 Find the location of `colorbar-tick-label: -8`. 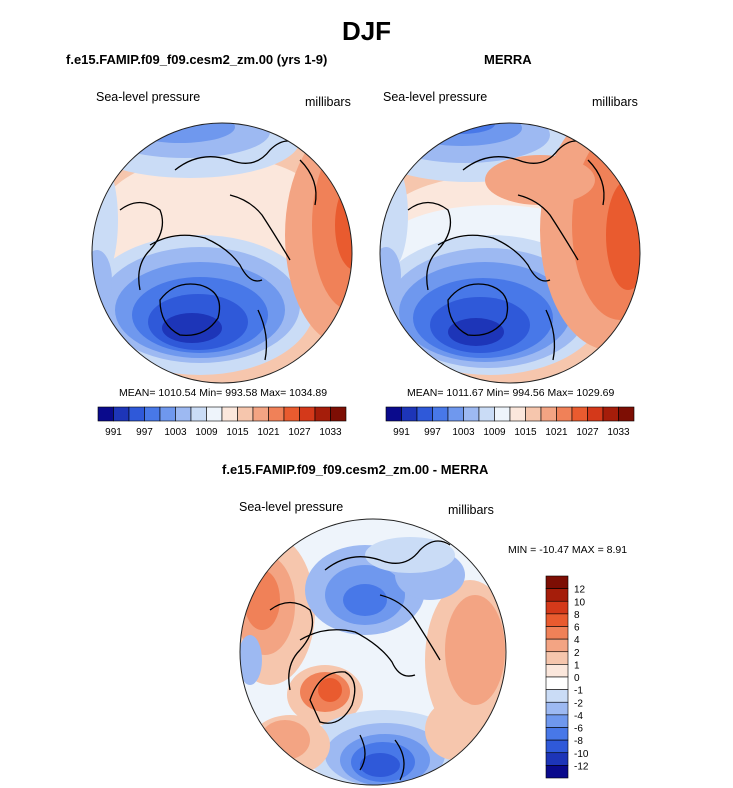

colorbar-tick-label: -8 is located at coordinates (578, 741).